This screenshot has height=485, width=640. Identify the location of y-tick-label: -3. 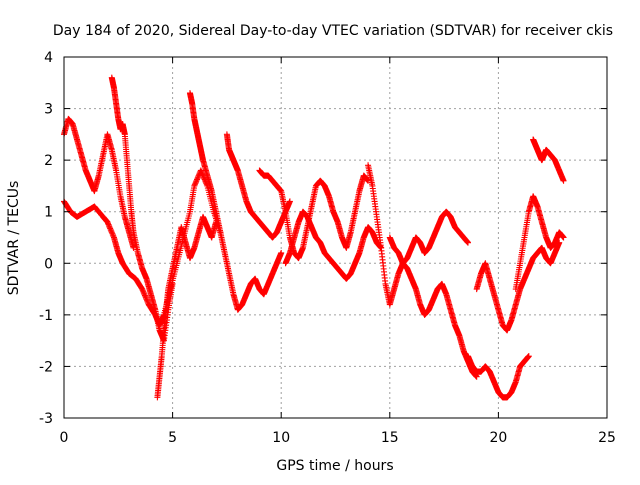
(46, 419).